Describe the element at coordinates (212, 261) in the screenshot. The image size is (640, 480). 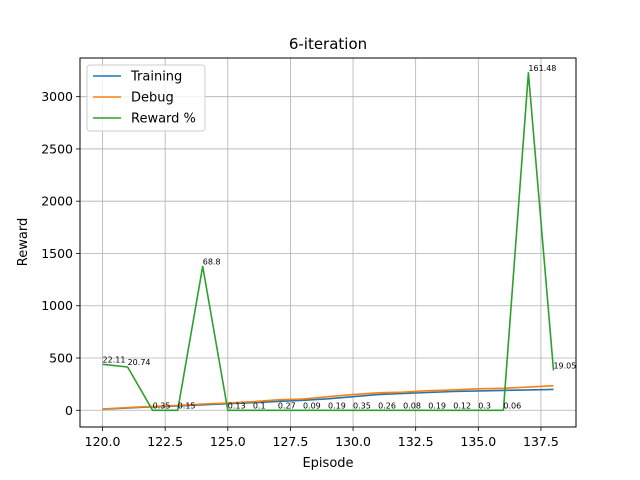
I see `data-label: 68.8` at that location.